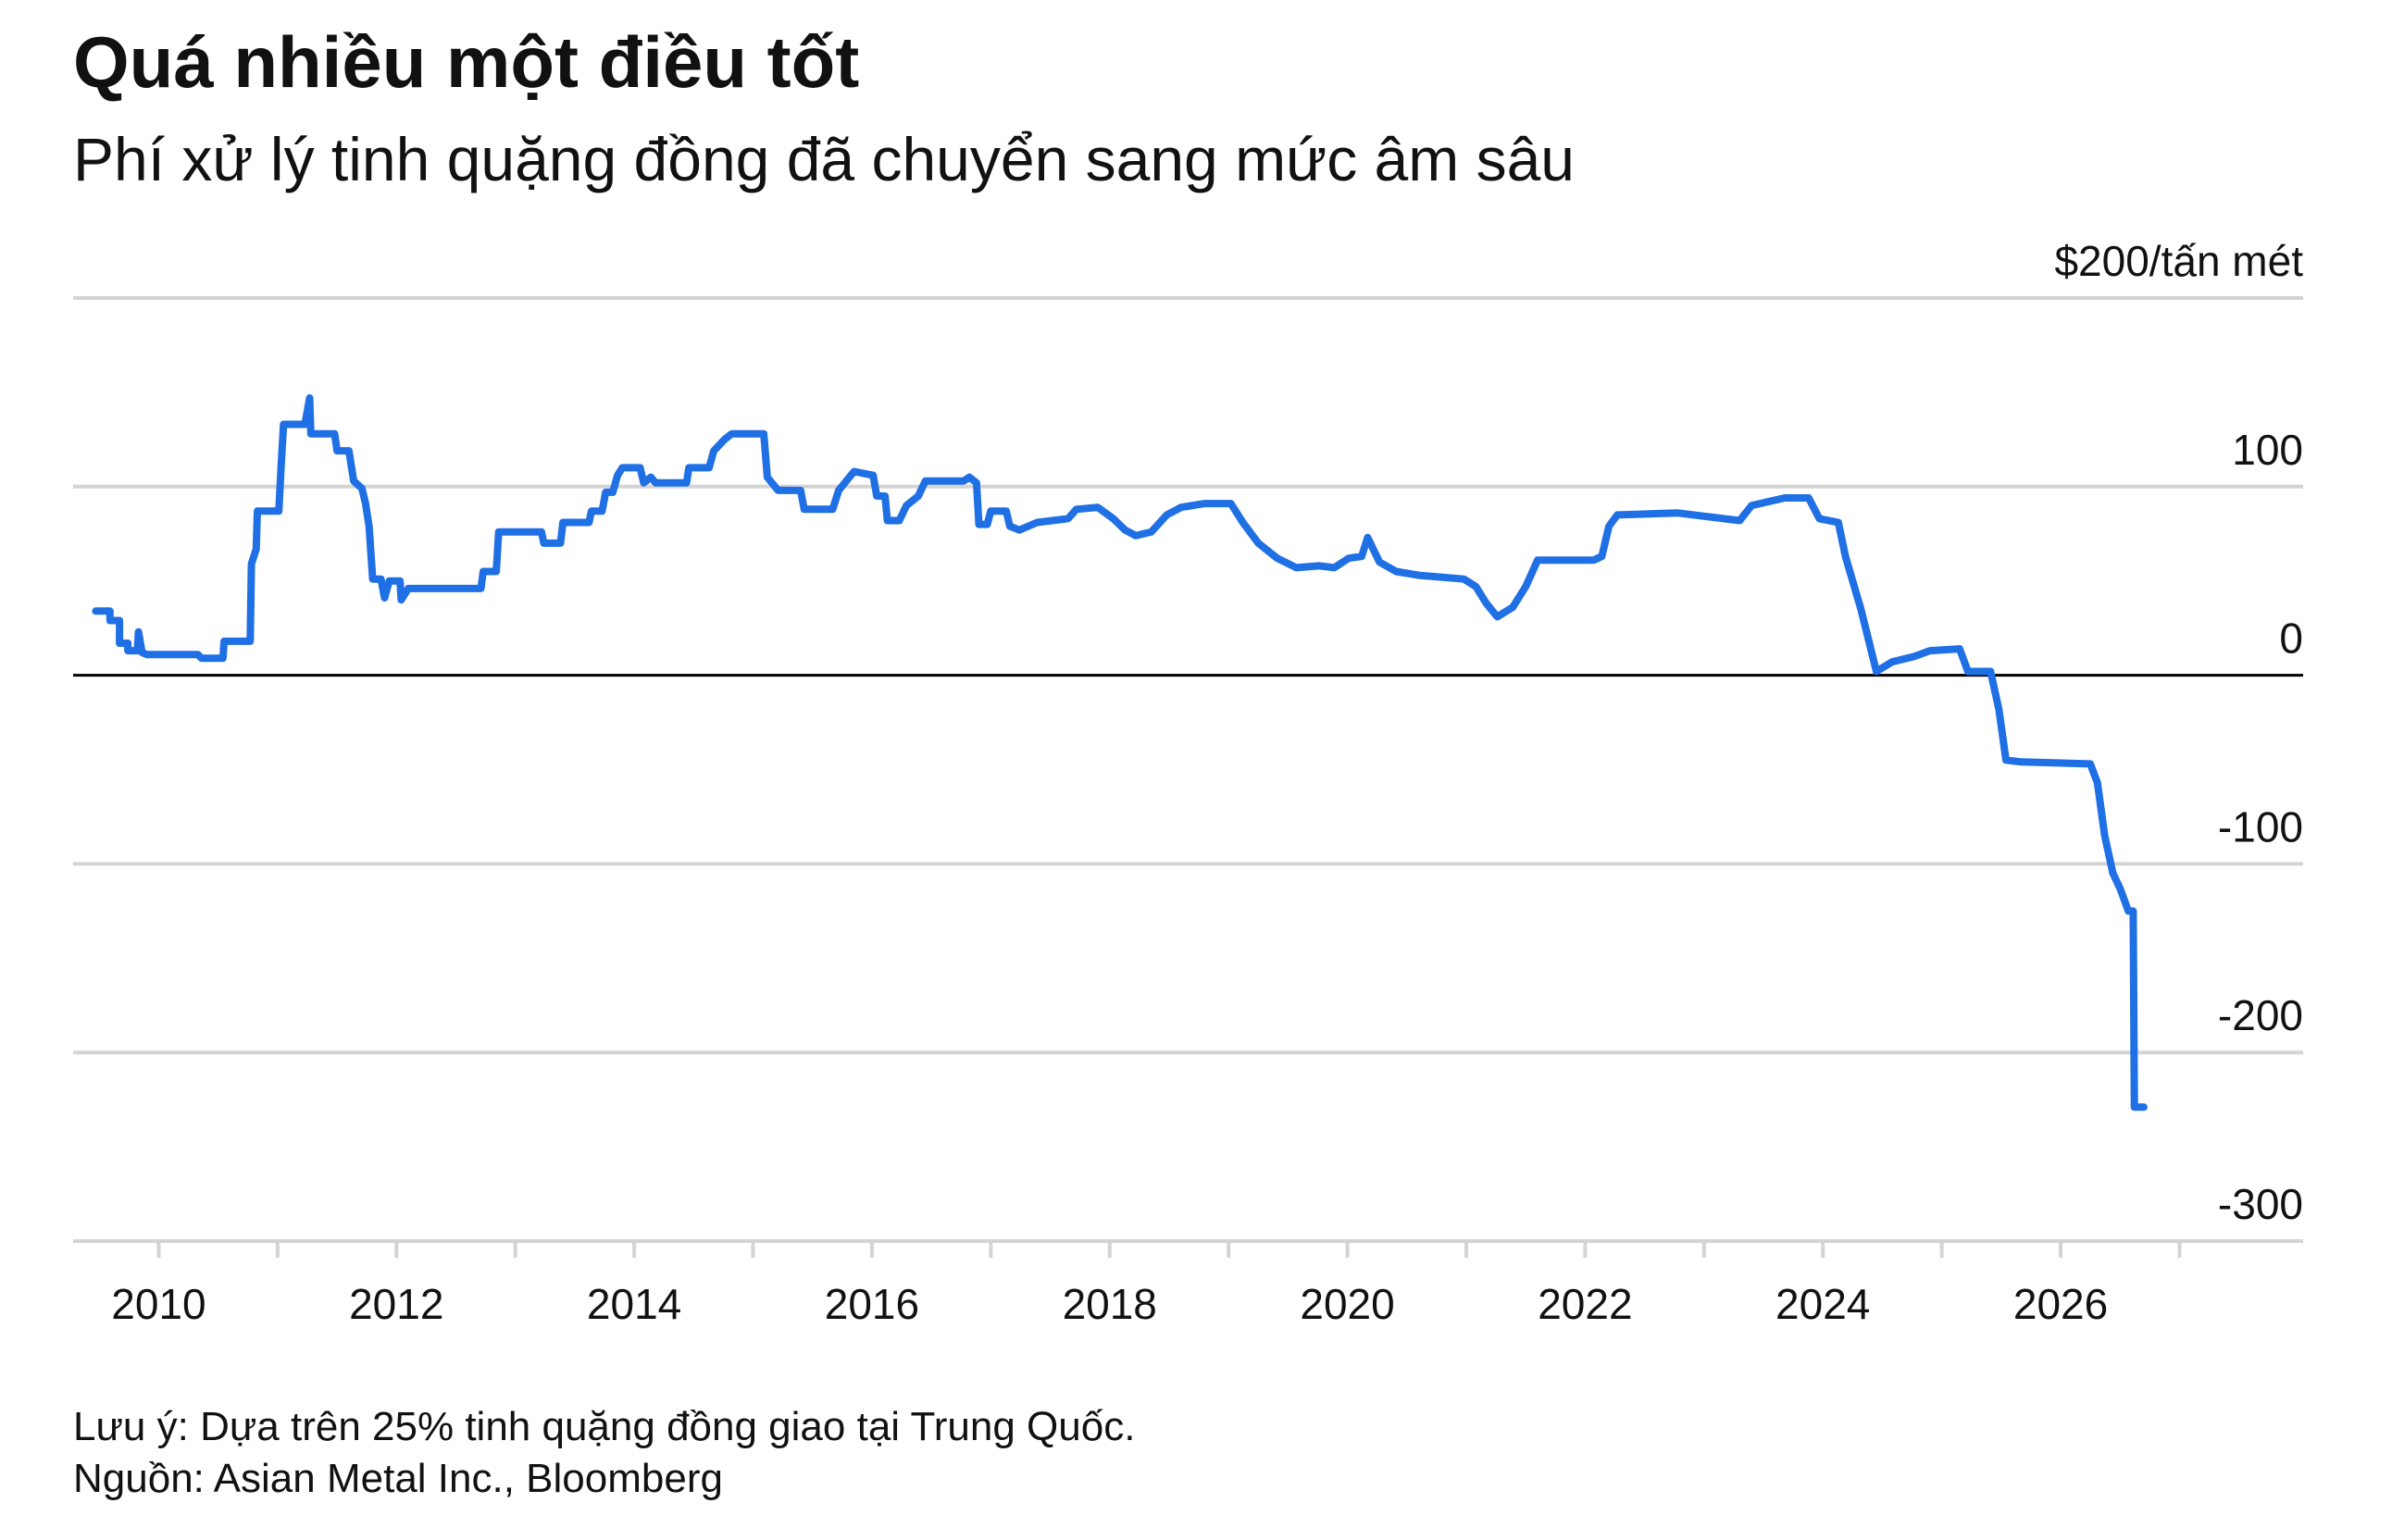  Describe the element at coordinates (2260, 1015) in the screenshot. I see `y-tick-label: -200` at that location.